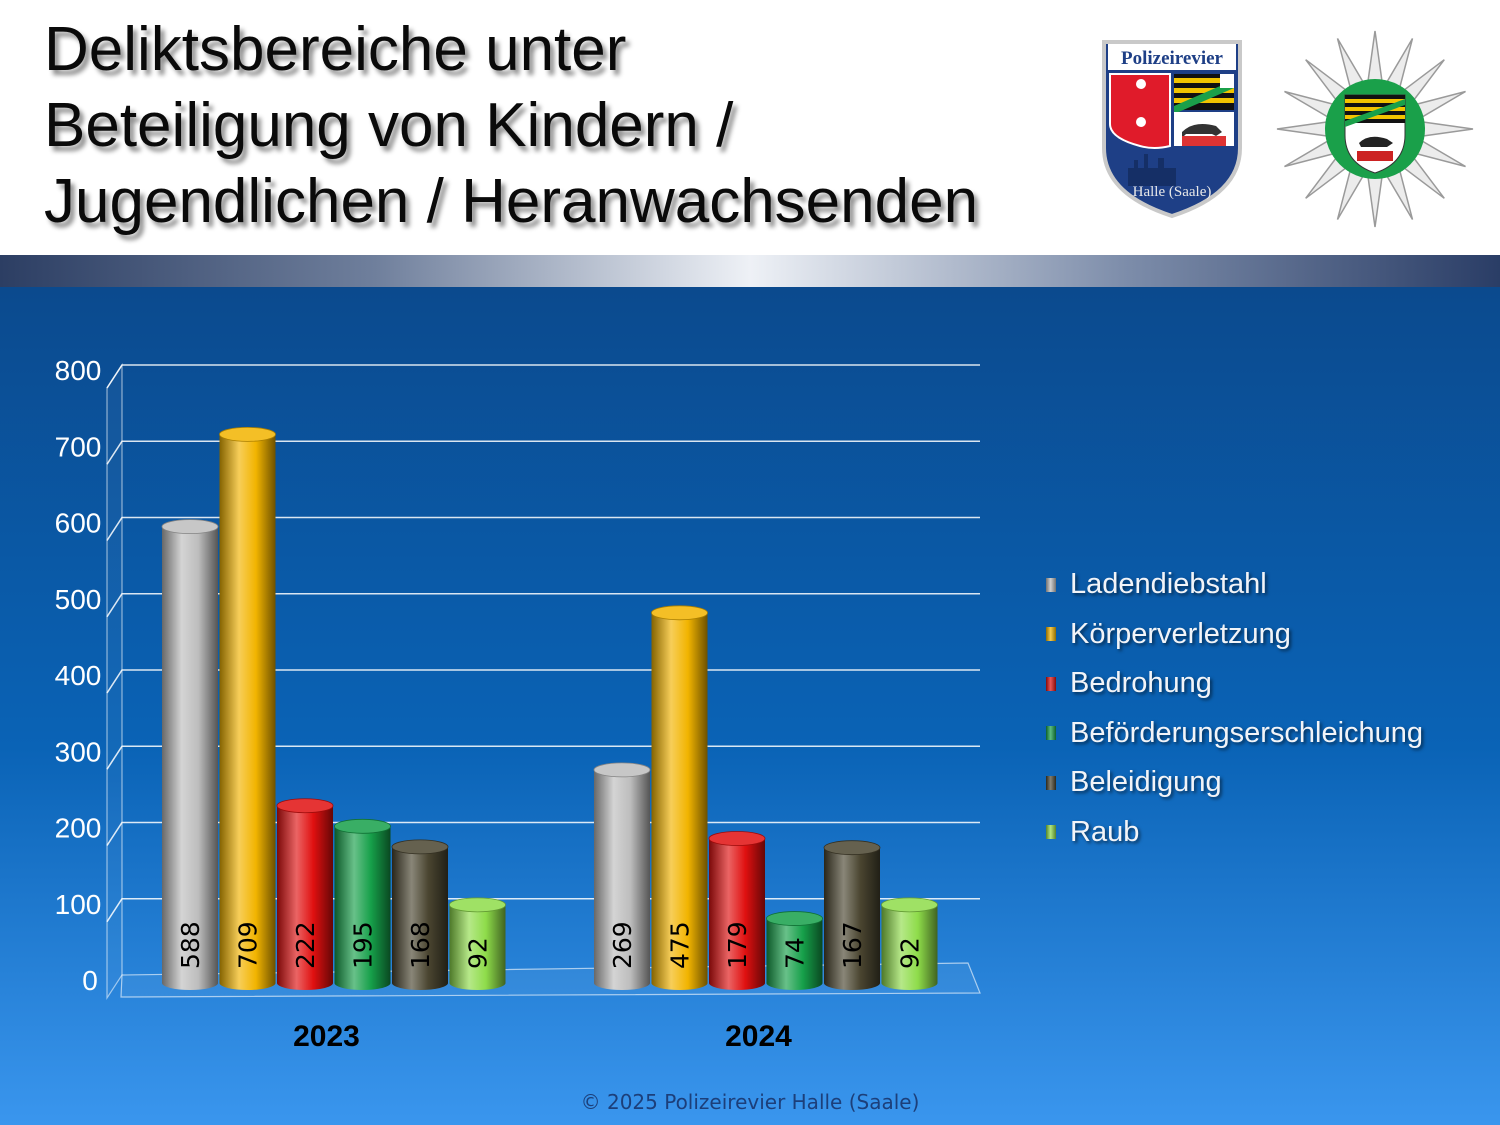 This screenshot has width=1500, height=1125. Describe the element at coordinates (1172, 58) in the screenshot. I see `logo-text: Polizeirevier` at that location.